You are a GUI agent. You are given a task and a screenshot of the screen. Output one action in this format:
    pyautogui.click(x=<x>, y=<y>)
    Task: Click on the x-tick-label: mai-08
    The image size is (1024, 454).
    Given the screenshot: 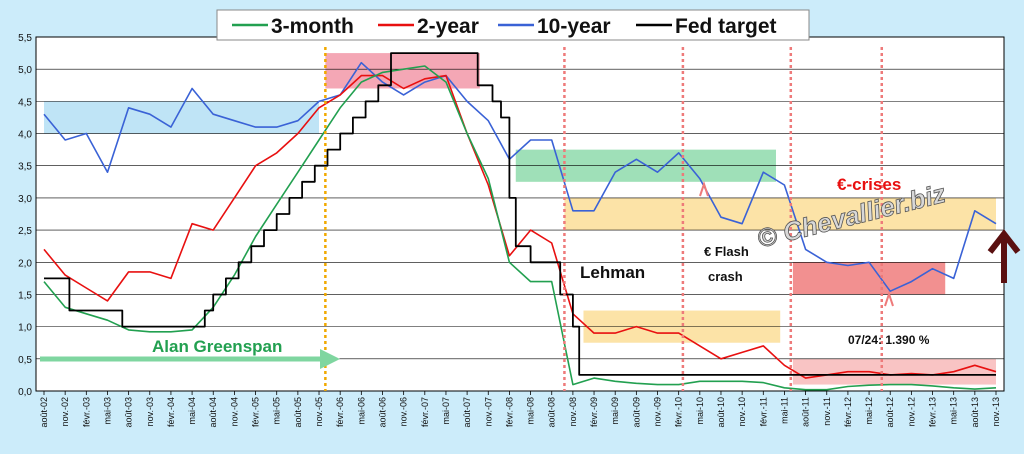 What is the action you would take?
    pyautogui.click(x=531, y=411)
    